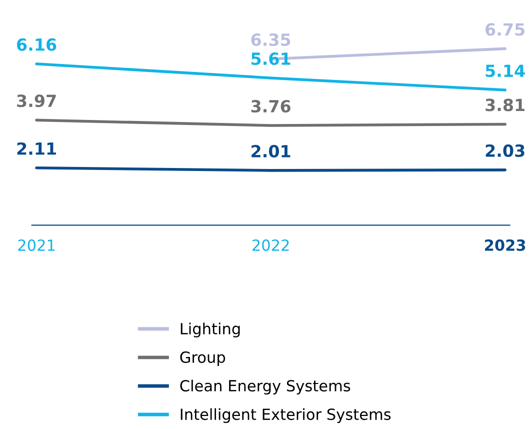  I want to click on data-label: 3.76, so click(270, 106).